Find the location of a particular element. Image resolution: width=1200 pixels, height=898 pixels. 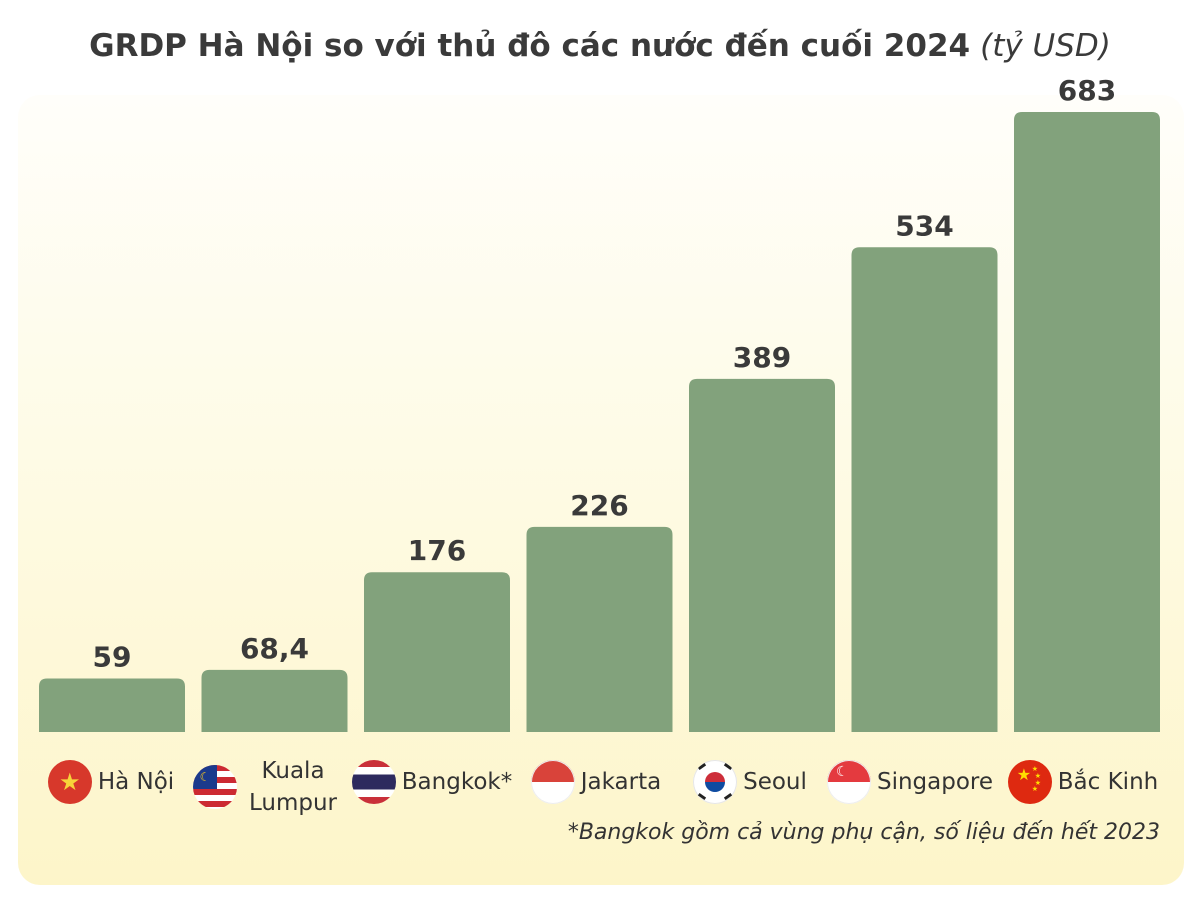

category-seoul: Seoul is located at coordinates (750, 782).